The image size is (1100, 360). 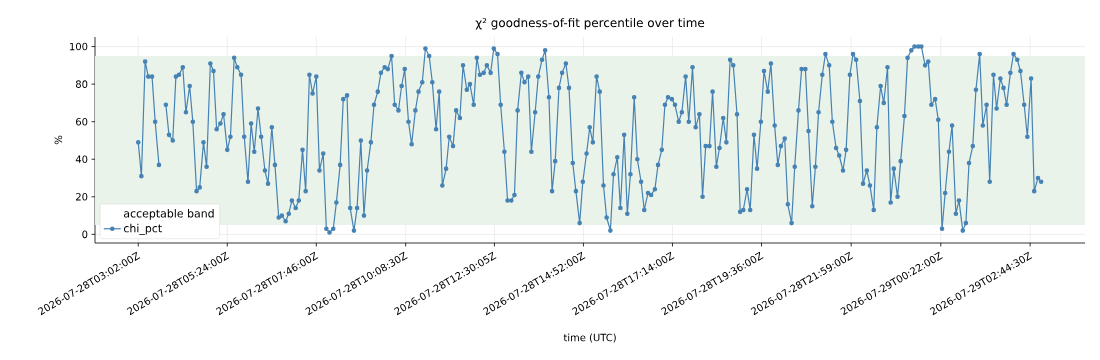 What do you see at coordinates (85, 234) in the screenshot?
I see `y-tick-label: 0` at bounding box center [85, 234].